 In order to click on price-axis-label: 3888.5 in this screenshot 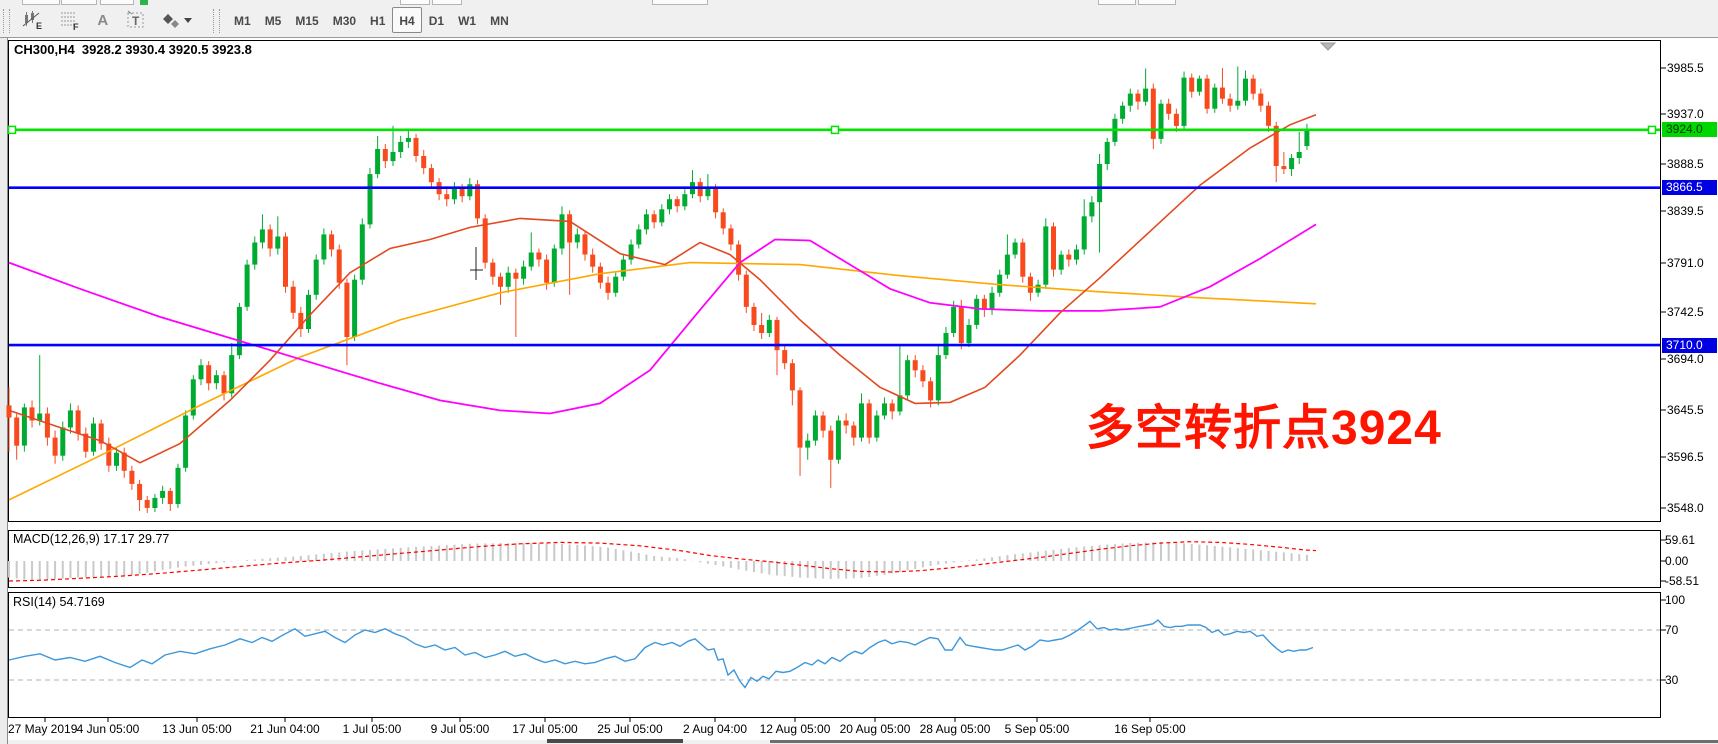, I will do `click(1685, 164)`.